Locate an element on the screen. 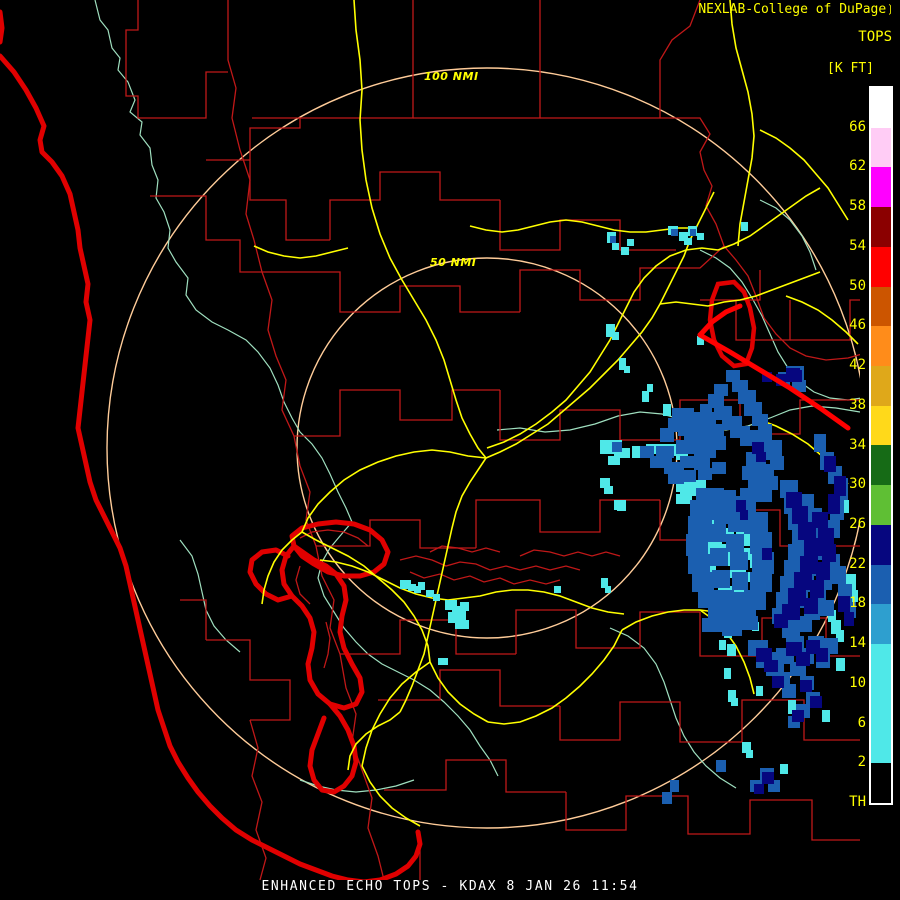 This screenshot has height=900, width=900. interstate-overlay is located at coordinates (774, 367).